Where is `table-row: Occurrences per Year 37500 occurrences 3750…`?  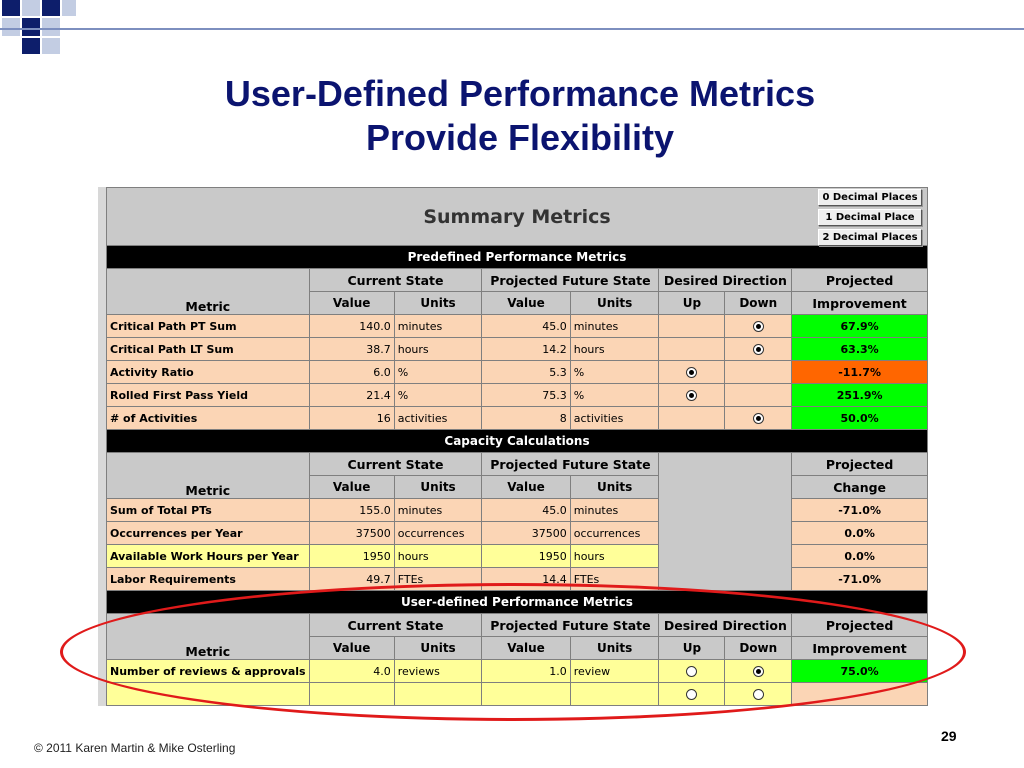 table-row: Occurrences per Year 37500 occurrences 3750… is located at coordinates (517, 533).